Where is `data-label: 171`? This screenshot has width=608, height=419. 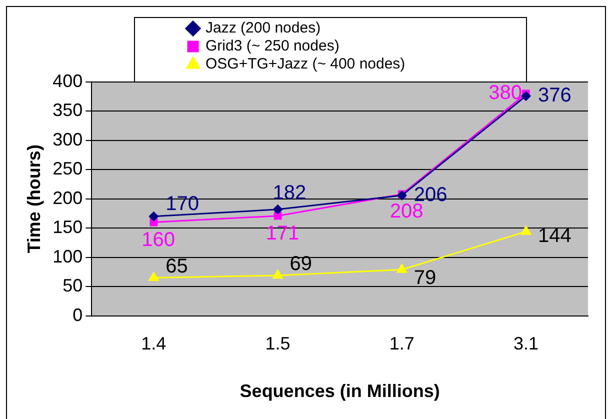 data-label: 171 is located at coordinates (283, 233).